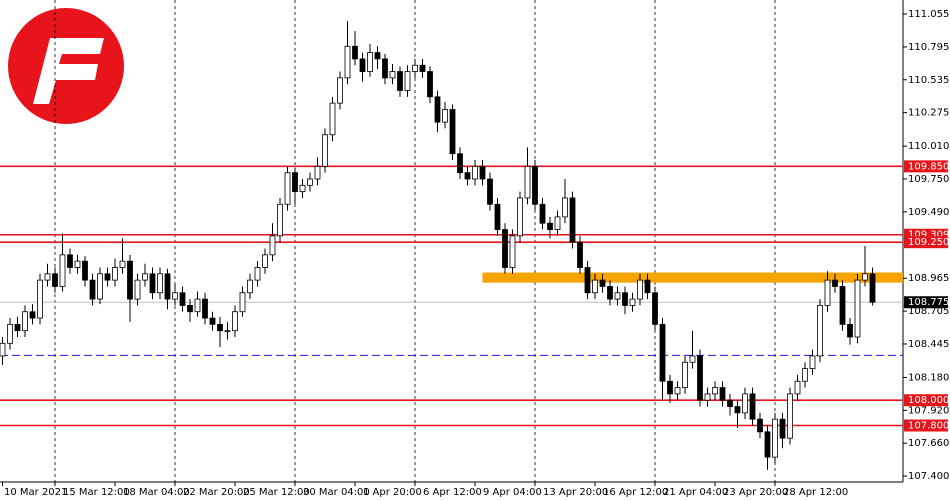  Describe the element at coordinates (156, 492) in the screenshot. I see `x-tick-label: 18 Mar 04:00` at that location.